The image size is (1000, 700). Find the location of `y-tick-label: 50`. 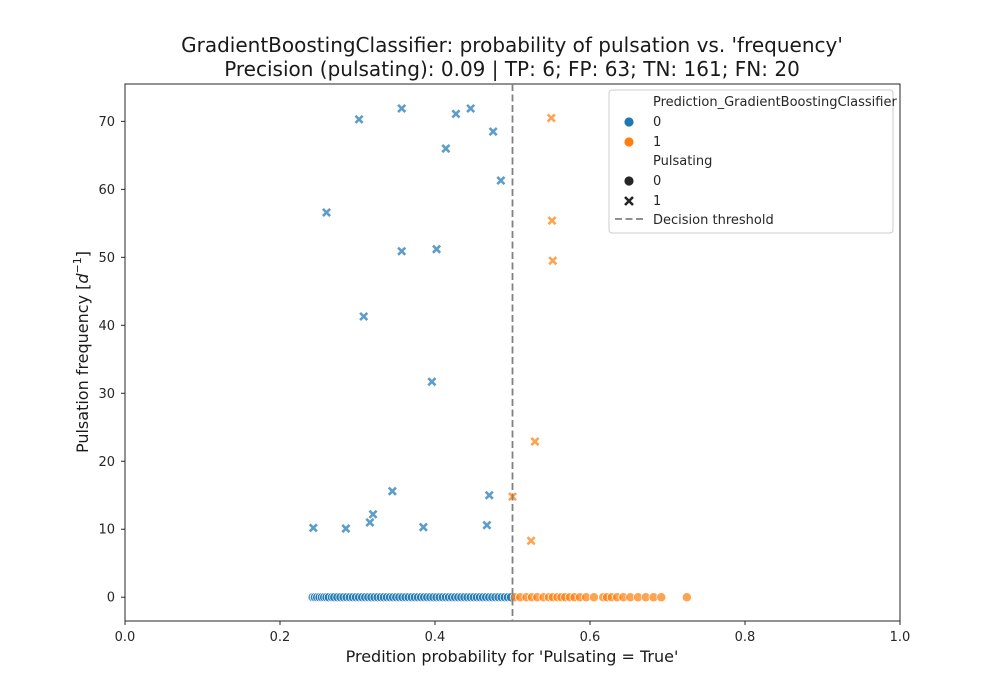

y-tick-label: 50 is located at coordinates (106, 258).